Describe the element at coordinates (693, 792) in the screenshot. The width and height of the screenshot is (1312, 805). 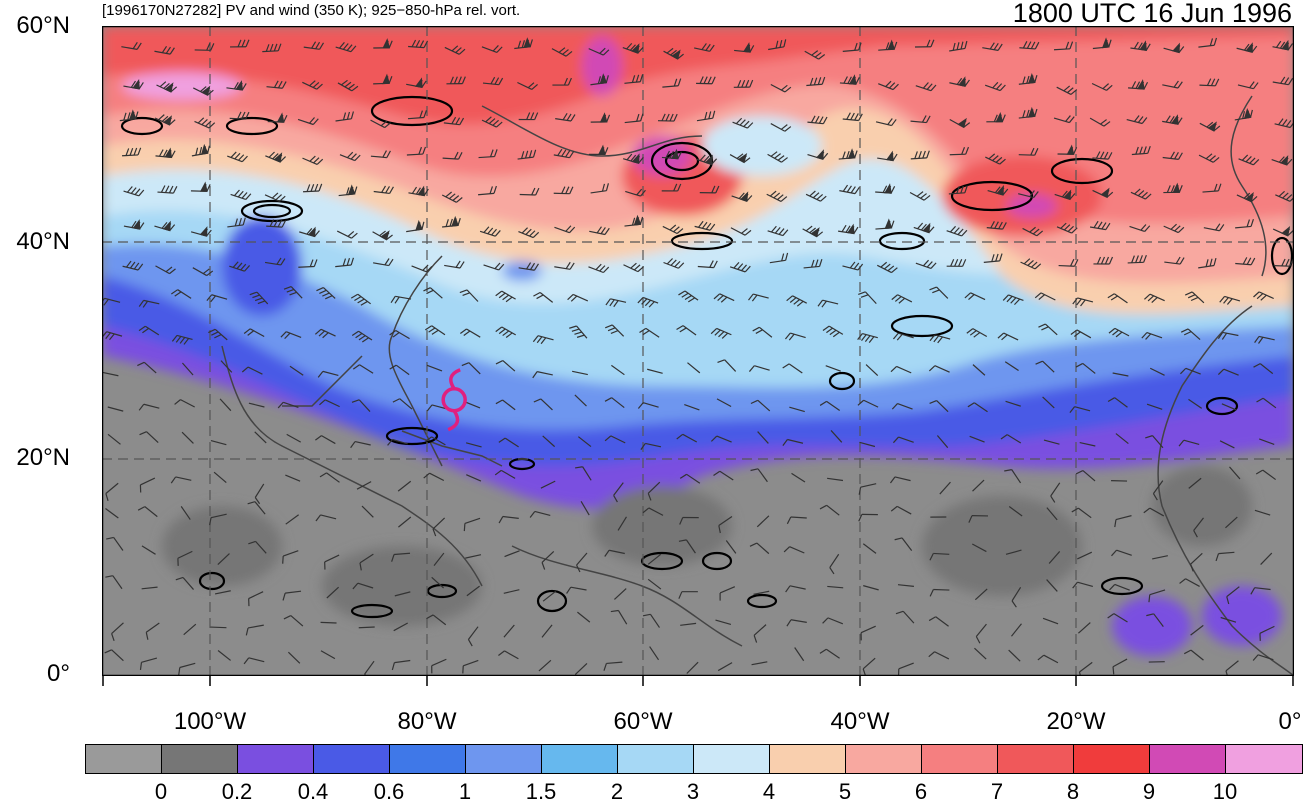
I see `colorbar-label: 3` at that location.